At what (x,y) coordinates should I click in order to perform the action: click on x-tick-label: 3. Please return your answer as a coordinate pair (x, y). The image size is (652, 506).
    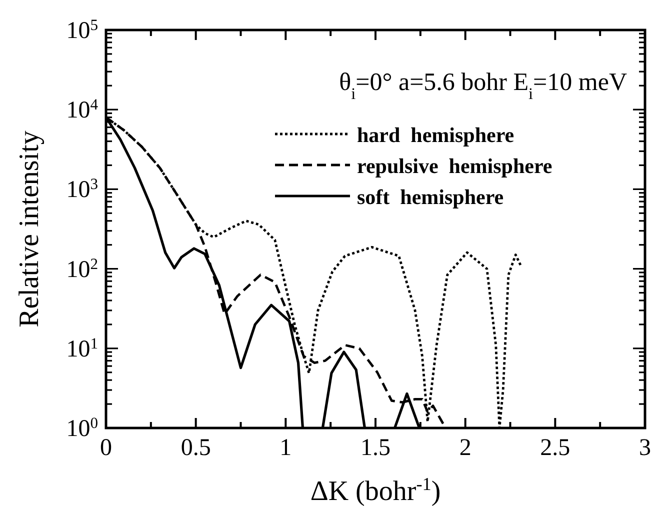
    Looking at the image, I should click on (645, 448).